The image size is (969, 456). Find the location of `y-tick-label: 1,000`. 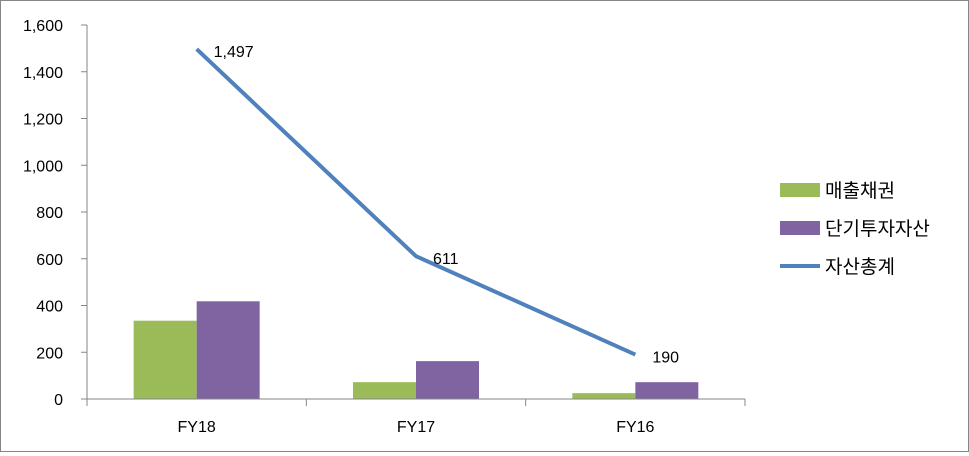

y-tick-label: 1,000 is located at coordinates (43, 166).